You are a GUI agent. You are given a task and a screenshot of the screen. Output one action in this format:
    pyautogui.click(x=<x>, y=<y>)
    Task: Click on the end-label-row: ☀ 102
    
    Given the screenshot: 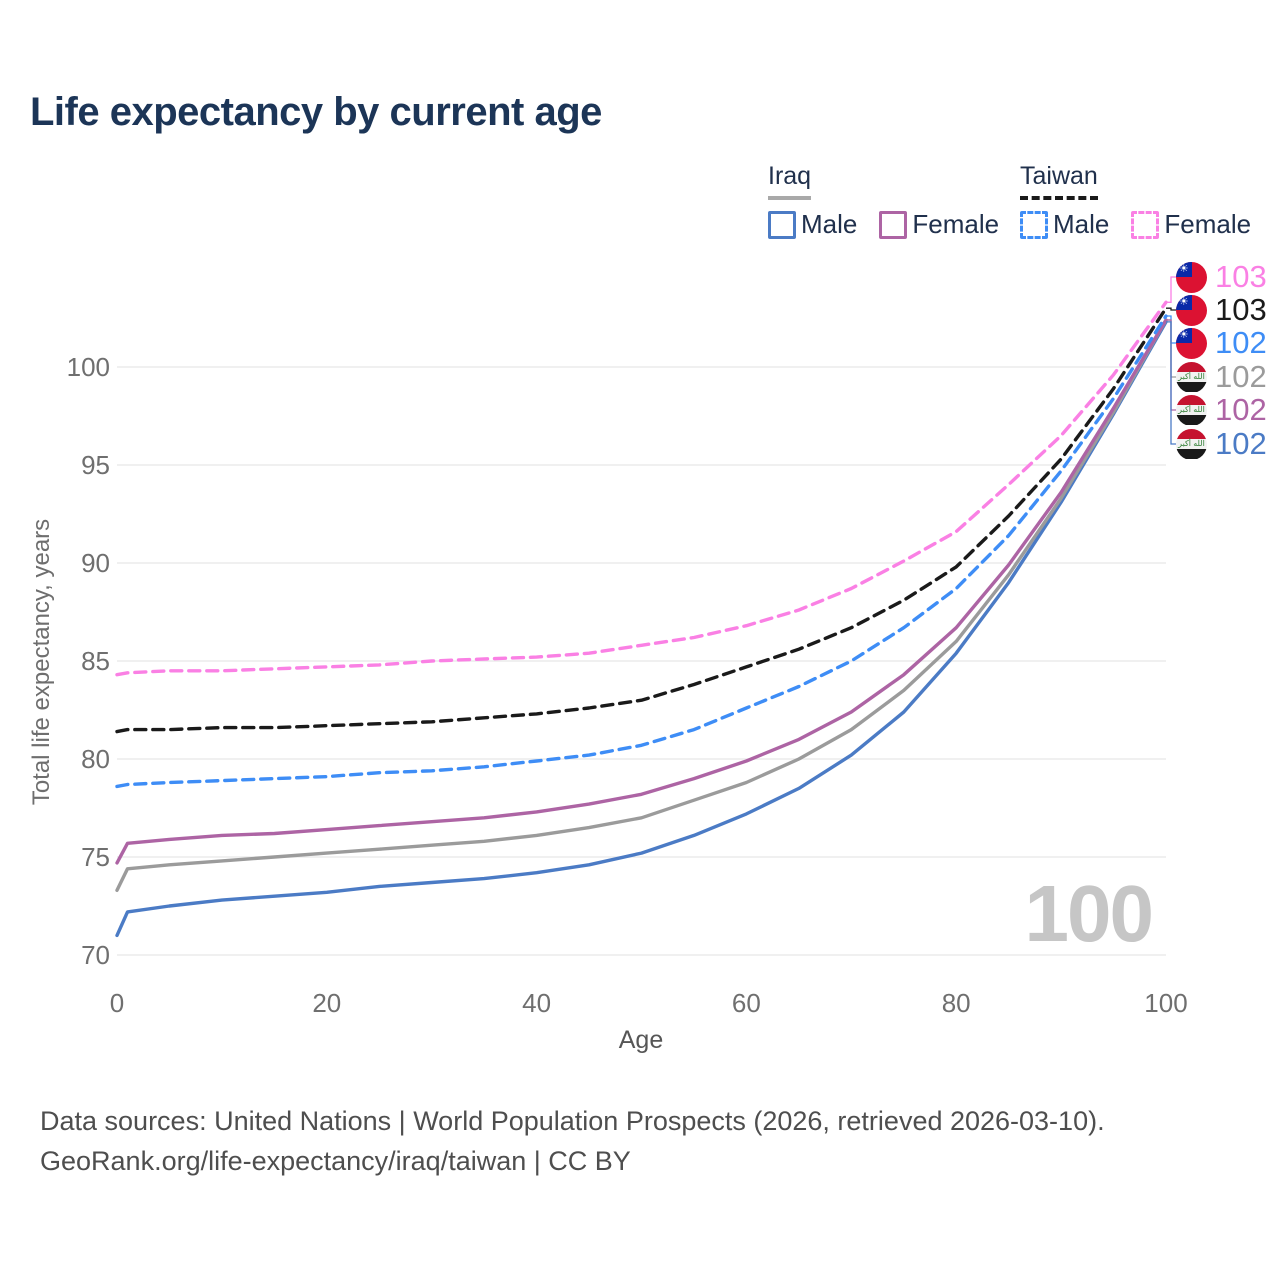 What is the action you would take?
    pyautogui.click(x=1221, y=342)
    